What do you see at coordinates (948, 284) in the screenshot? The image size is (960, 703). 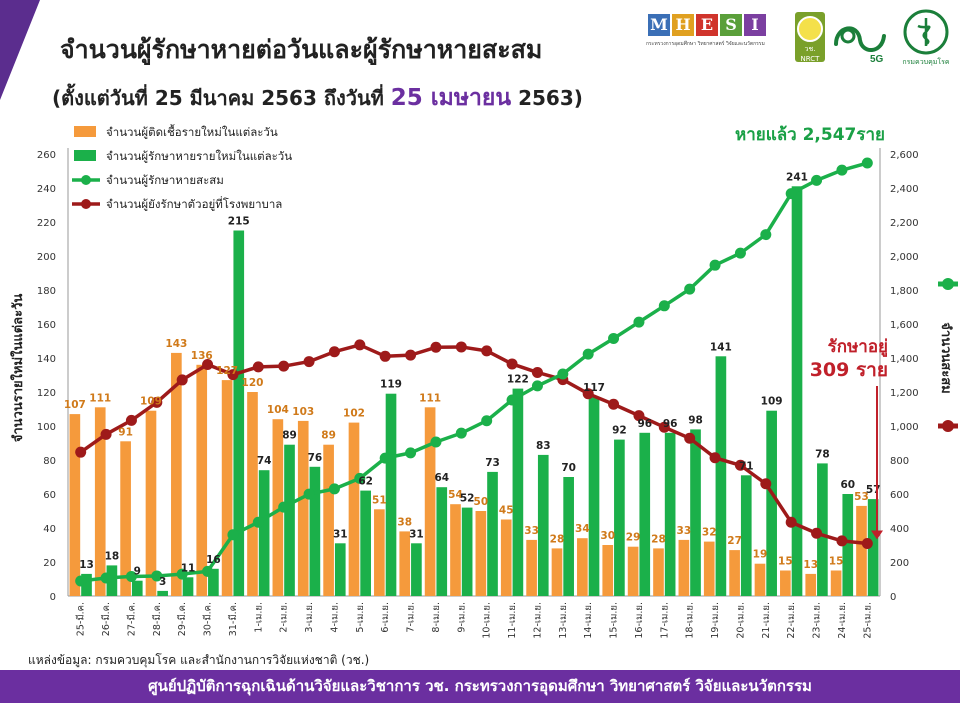 I see `right-axis-recovered-swatch-dot` at bounding box center [948, 284].